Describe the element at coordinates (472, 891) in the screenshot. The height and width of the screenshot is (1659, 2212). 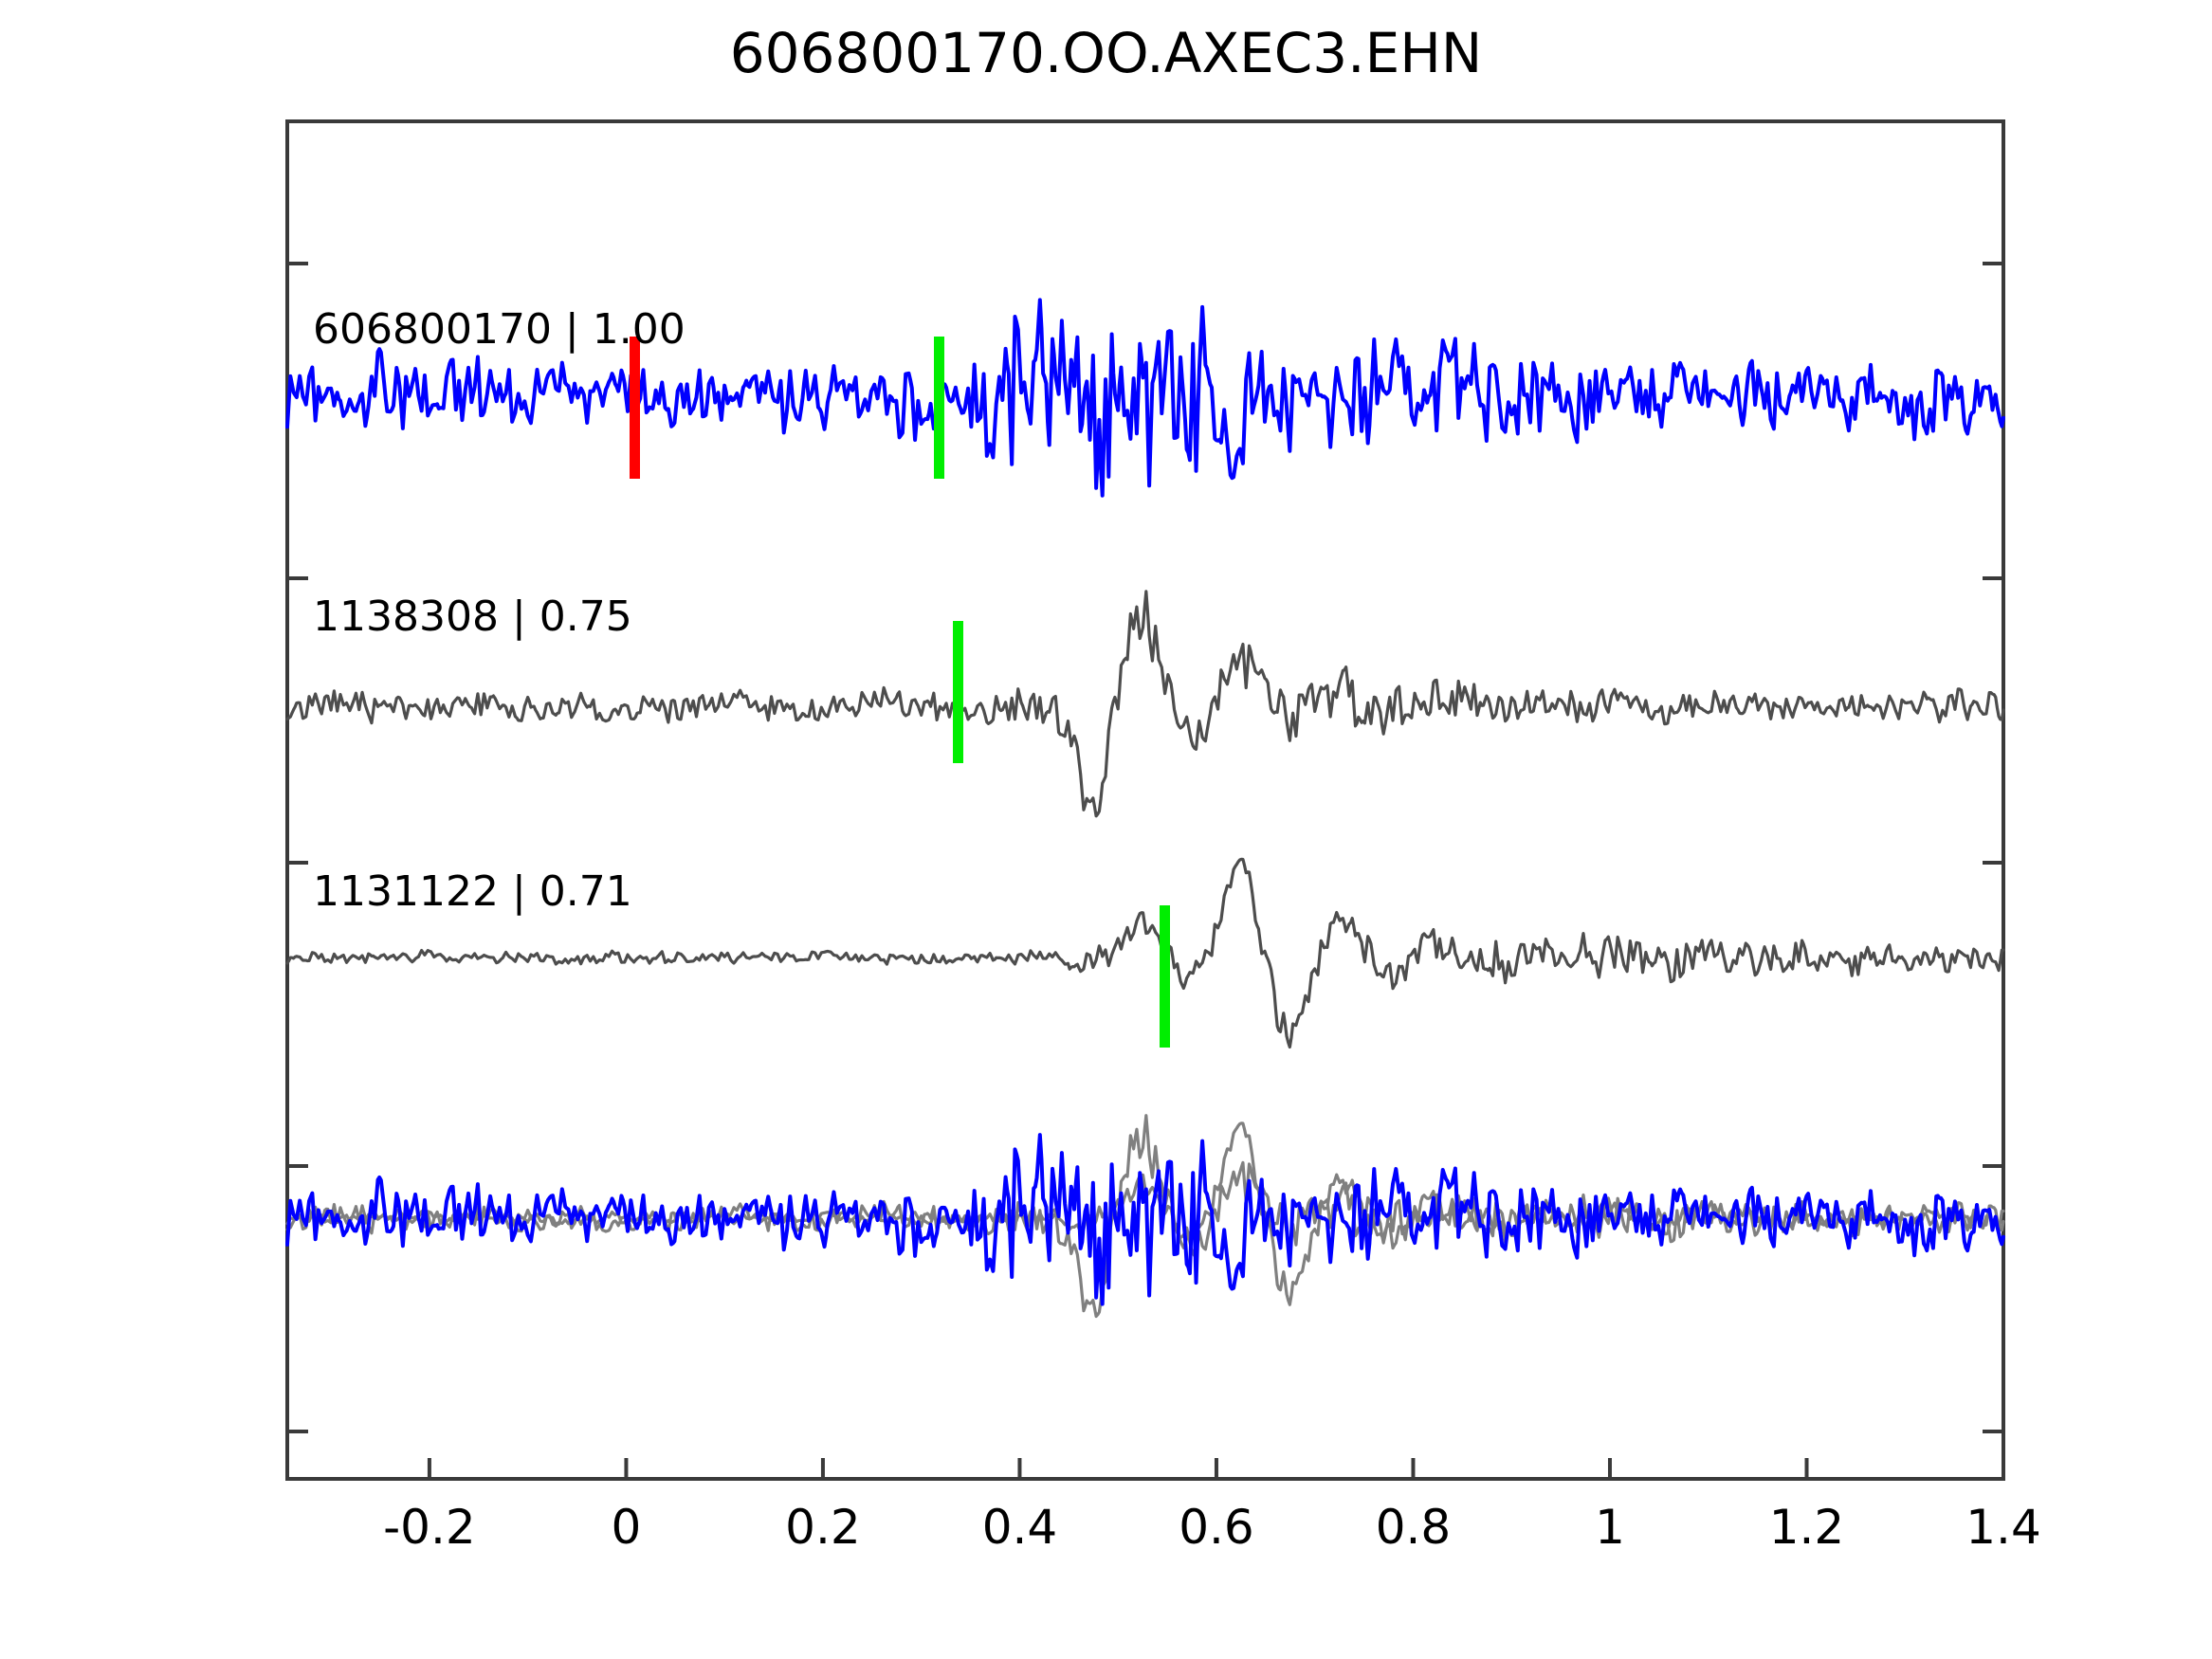
I see `trace-label: 1131122 | 0.71` at that location.